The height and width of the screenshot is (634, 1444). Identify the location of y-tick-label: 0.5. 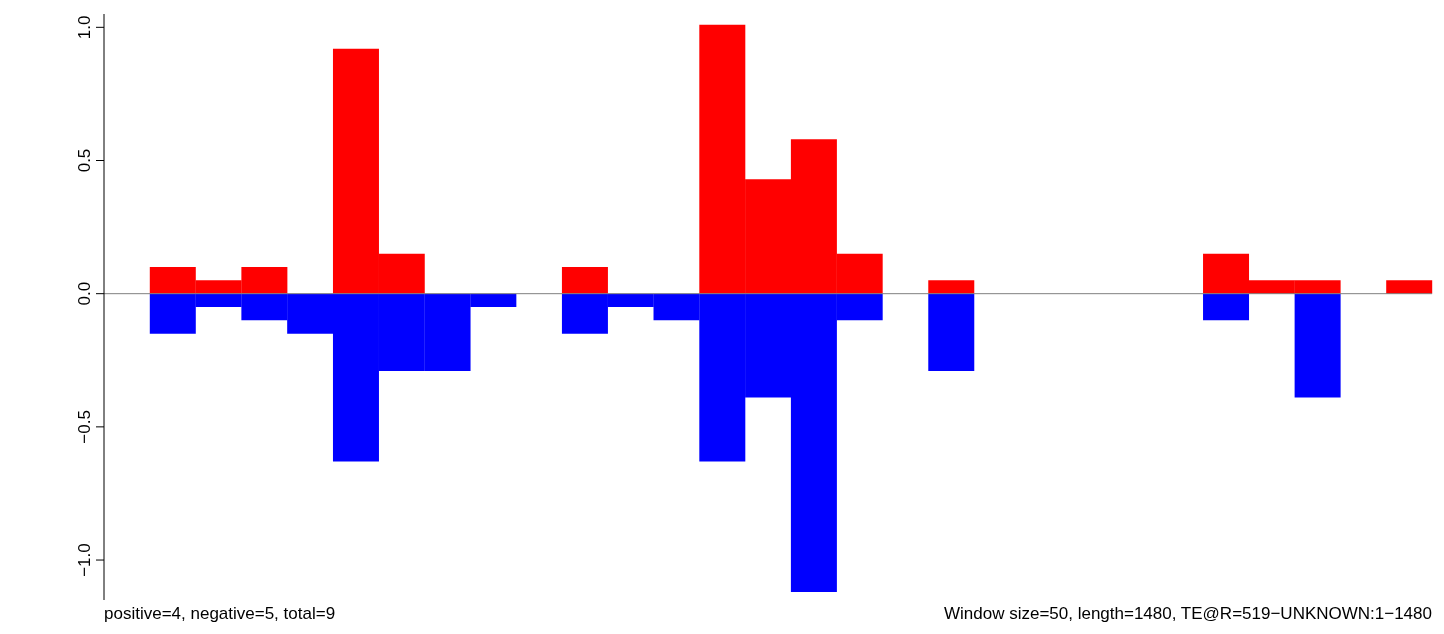
(84, 160).